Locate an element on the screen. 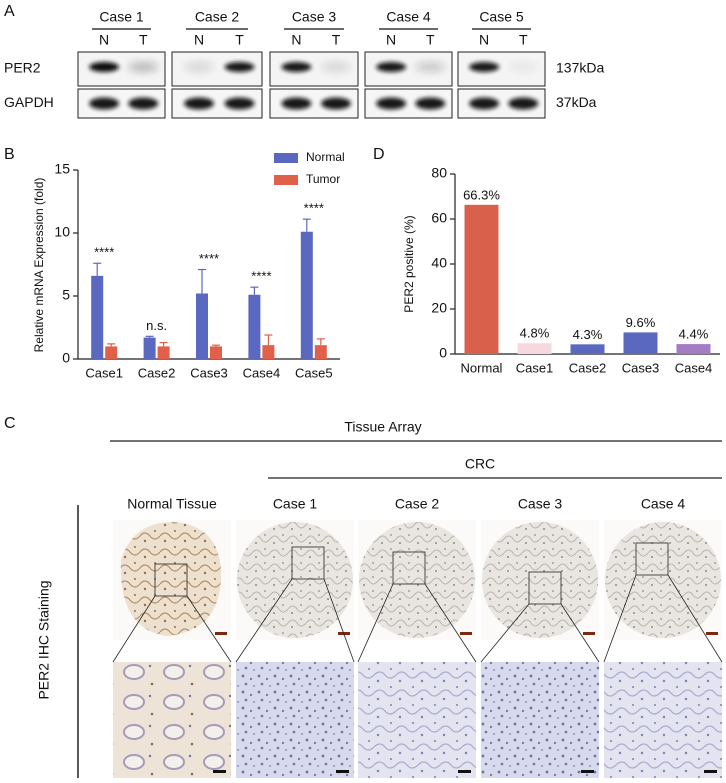  legend-label: Tumor is located at coordinates (323, 179).